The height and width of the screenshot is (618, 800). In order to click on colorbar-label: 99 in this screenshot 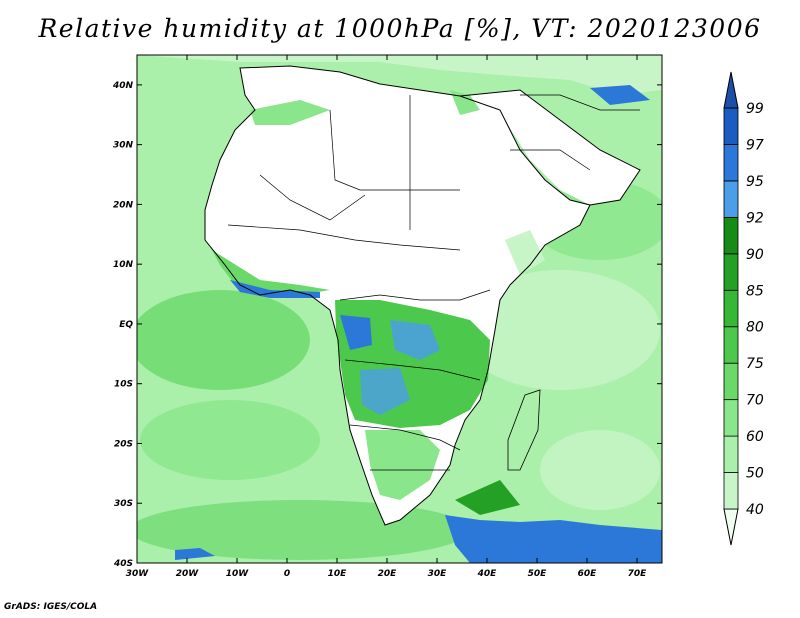, I will do `click(755, 109)`.